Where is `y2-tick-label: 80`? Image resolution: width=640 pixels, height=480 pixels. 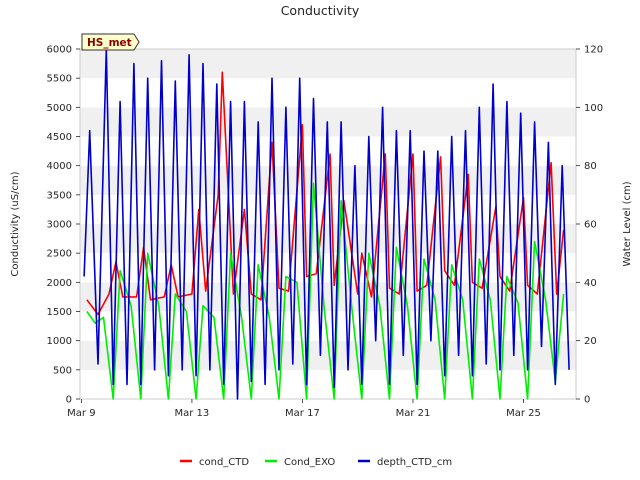 y2-tick-label: 80 is located at coordinates (590, 166).